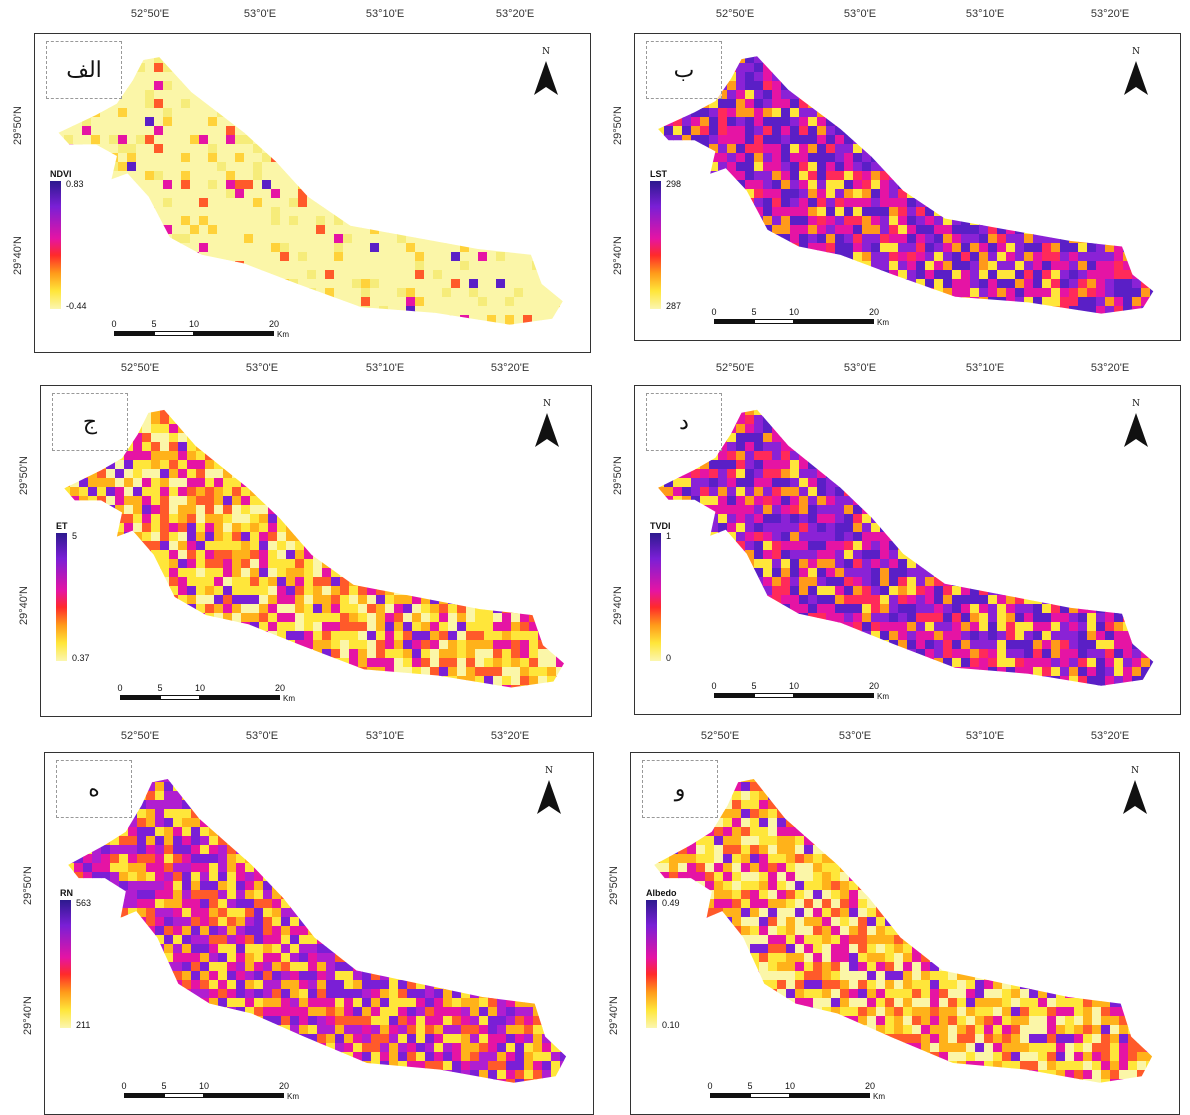 The height and width of the screenshot is (1115, 1190). I want to click on panel-label: الف, so click(84, 70).